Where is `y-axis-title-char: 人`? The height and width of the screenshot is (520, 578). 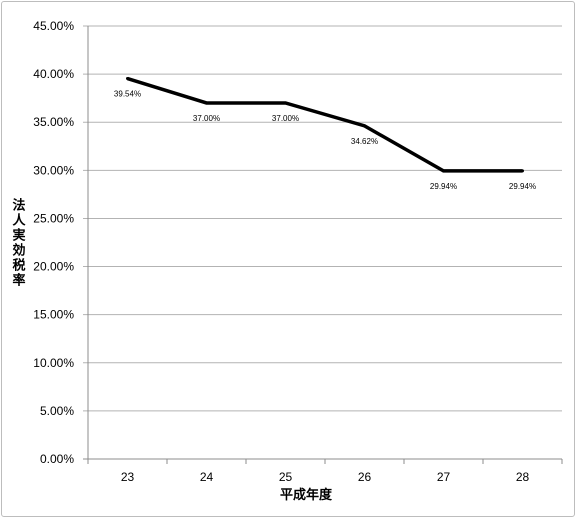 y-axis-title-char: 人 is located at coordinates (19, 221).